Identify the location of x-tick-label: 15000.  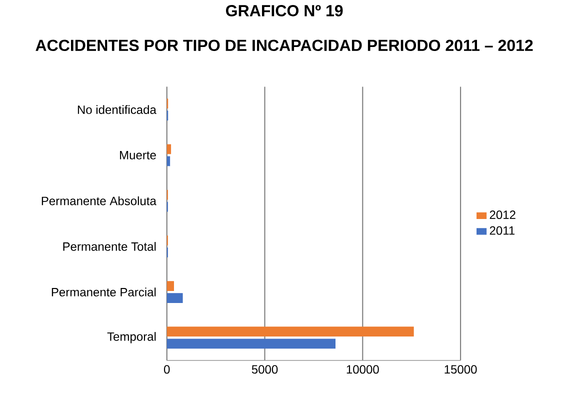
(460, 369).